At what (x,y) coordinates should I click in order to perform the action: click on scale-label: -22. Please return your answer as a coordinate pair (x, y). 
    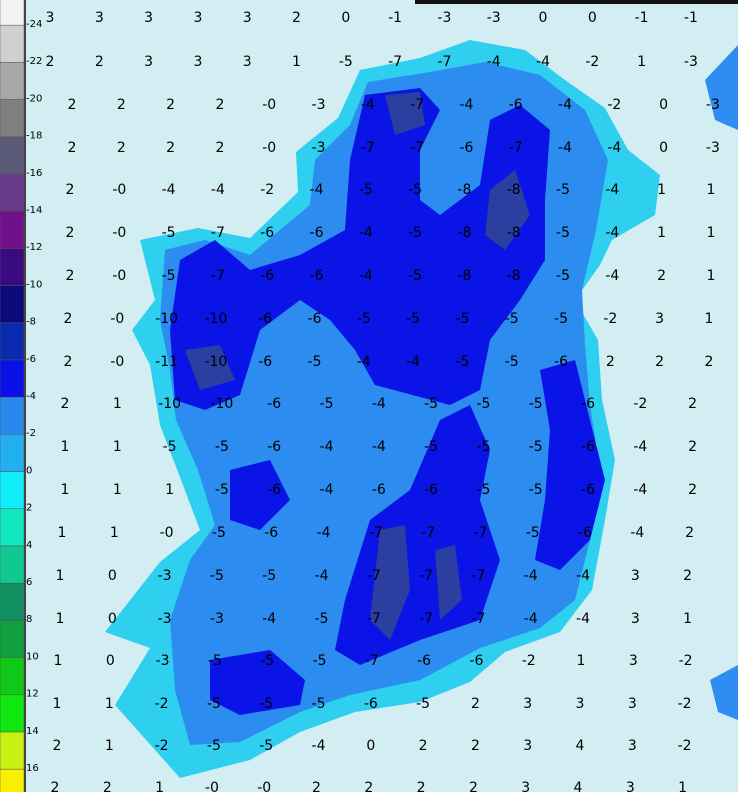
    Looking at the image, I should click on (34, 61).